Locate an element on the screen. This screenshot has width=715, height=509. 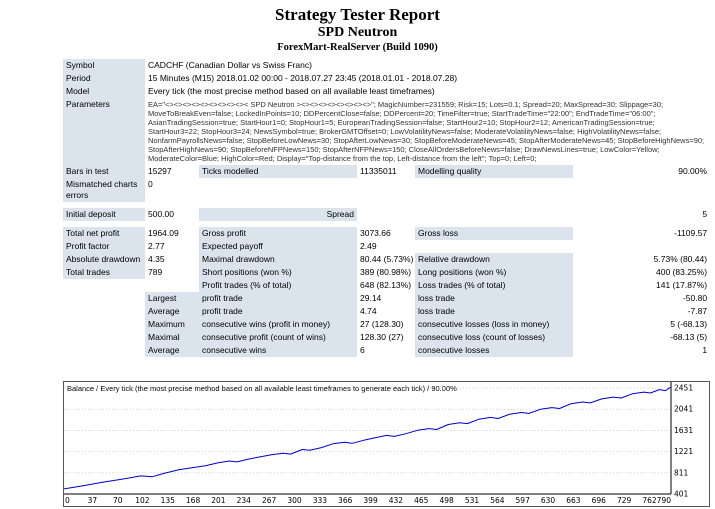
spacer-cell is located at coordinates (387, 205).